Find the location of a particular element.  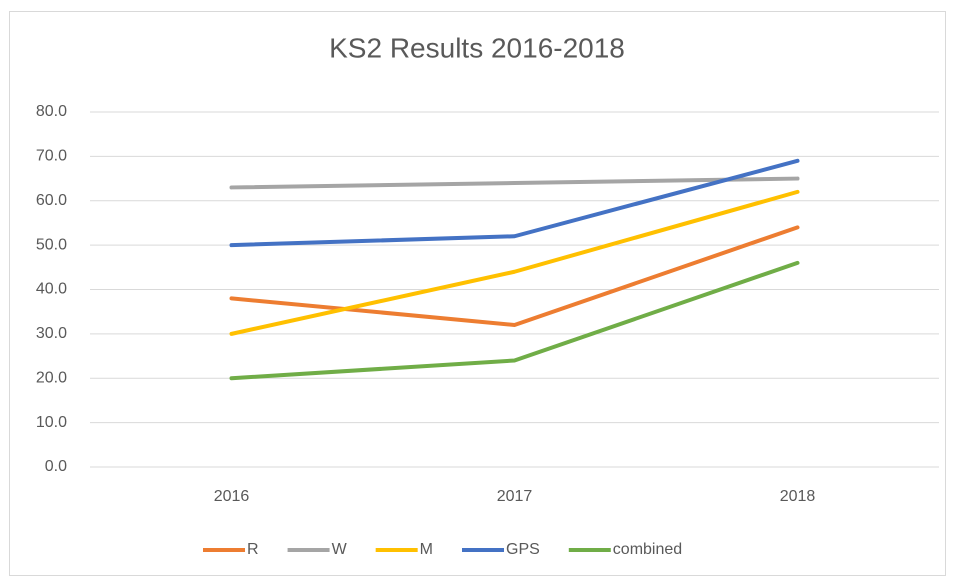

y-tick-label: 70.0 is located at coordinates (51, 156).